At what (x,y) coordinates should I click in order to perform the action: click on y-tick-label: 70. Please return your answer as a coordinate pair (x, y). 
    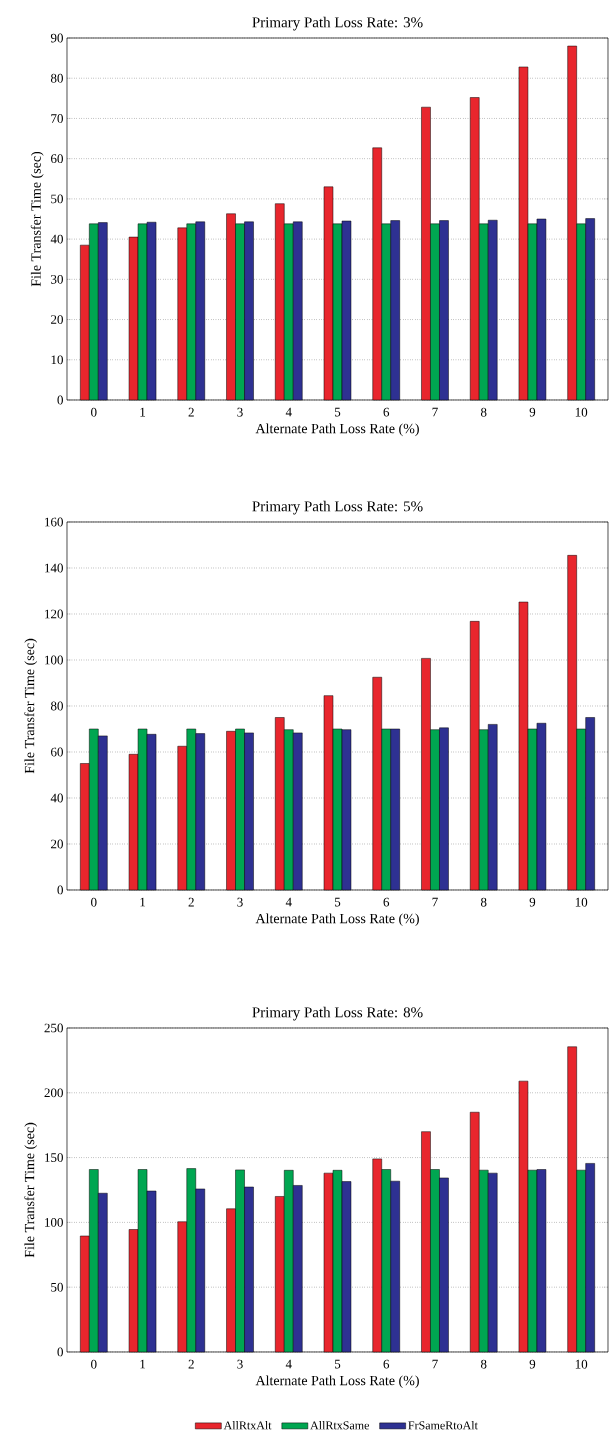
    Looking at the image, I should click on (57, 118).